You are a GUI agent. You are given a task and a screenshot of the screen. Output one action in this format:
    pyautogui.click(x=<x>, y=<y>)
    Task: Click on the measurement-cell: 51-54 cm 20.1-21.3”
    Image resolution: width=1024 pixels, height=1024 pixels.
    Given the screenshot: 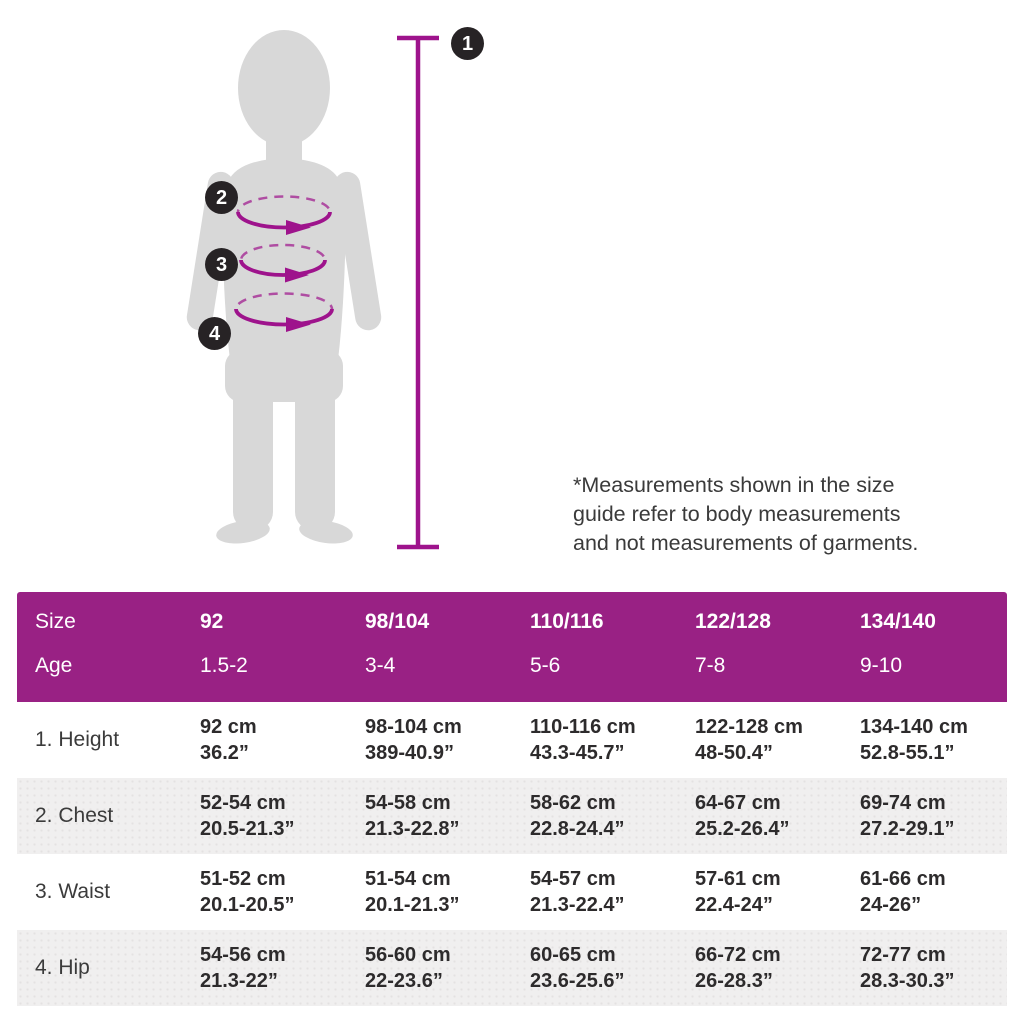 What is the action you would take?
    pyautogui.click(x=429, y=892)
    